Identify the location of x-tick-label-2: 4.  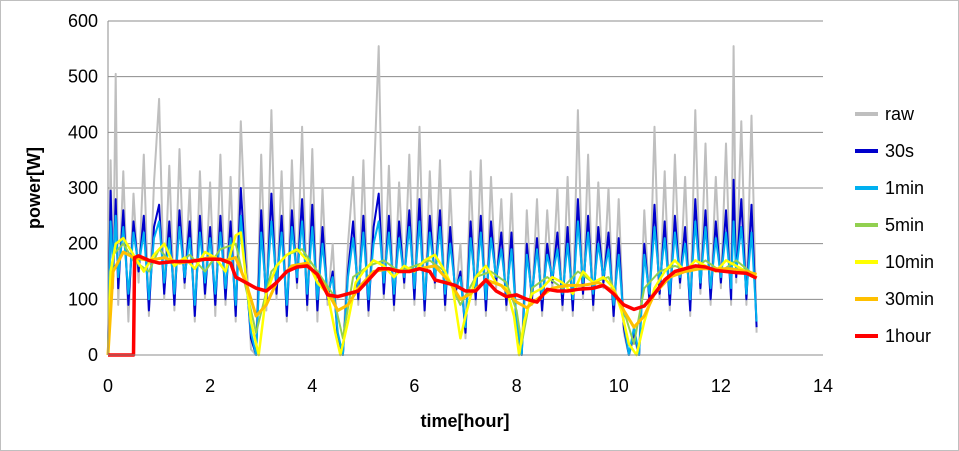
(312, 386).